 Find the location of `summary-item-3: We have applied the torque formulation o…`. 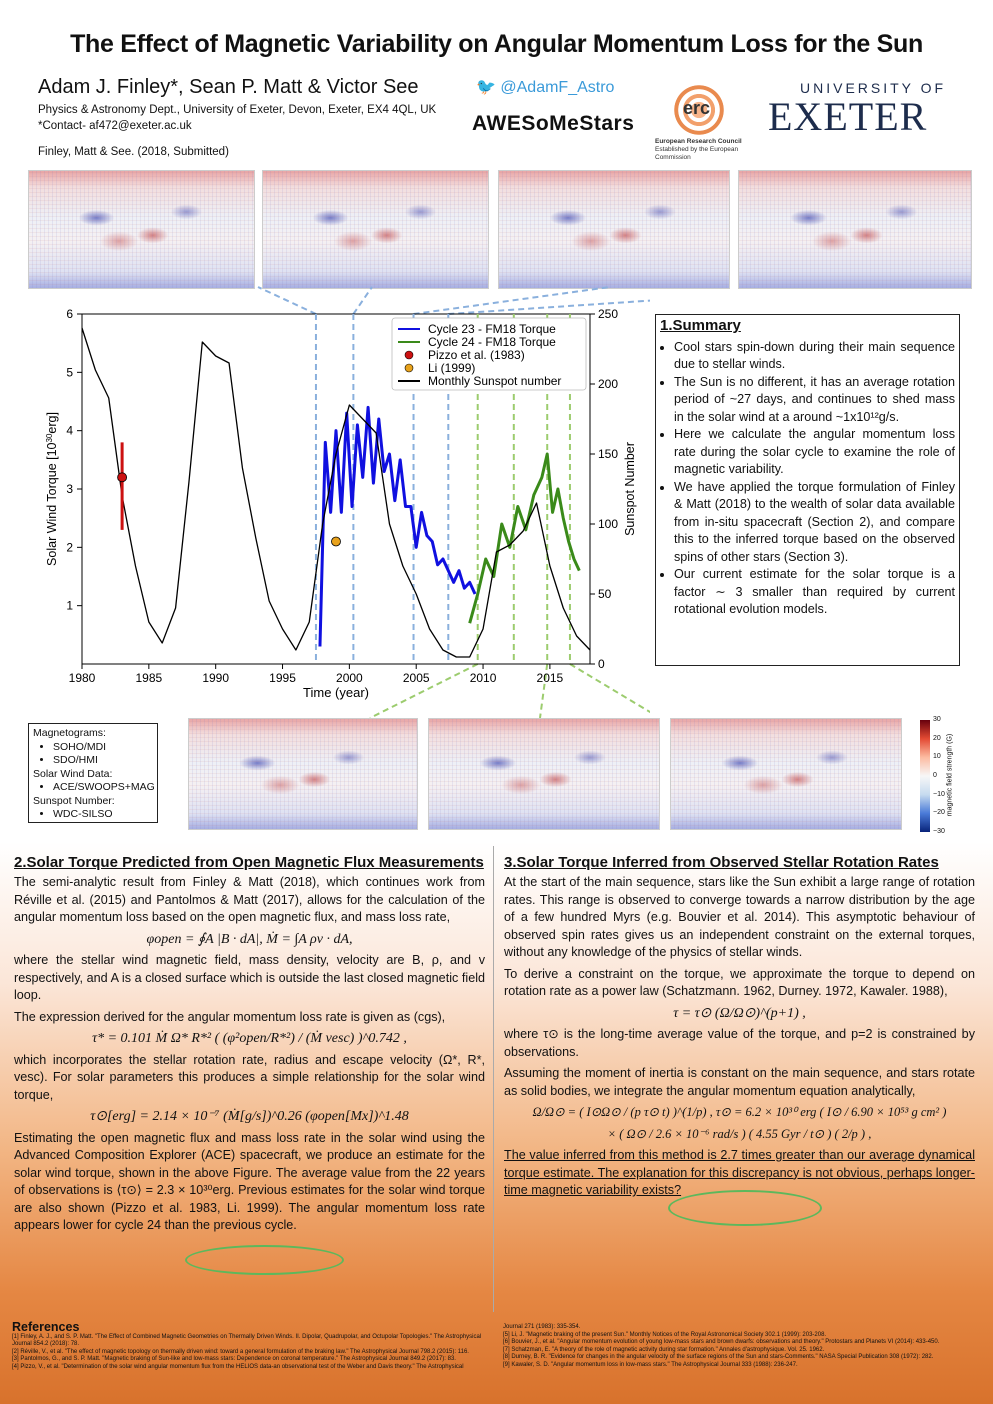

summary-item-3: We have applied the torque formulation o… is located at coordinates (814, 523).